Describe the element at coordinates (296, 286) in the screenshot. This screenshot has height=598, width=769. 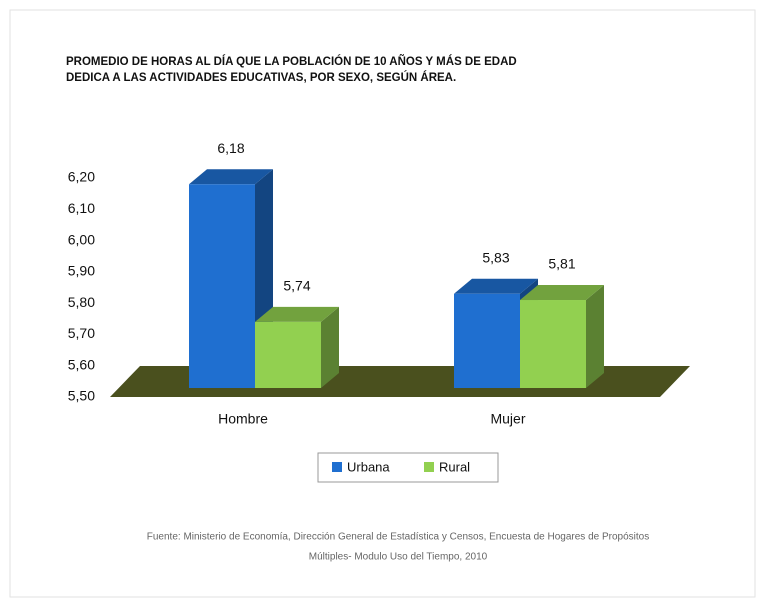
I see `value-label: 5,74` at that location.